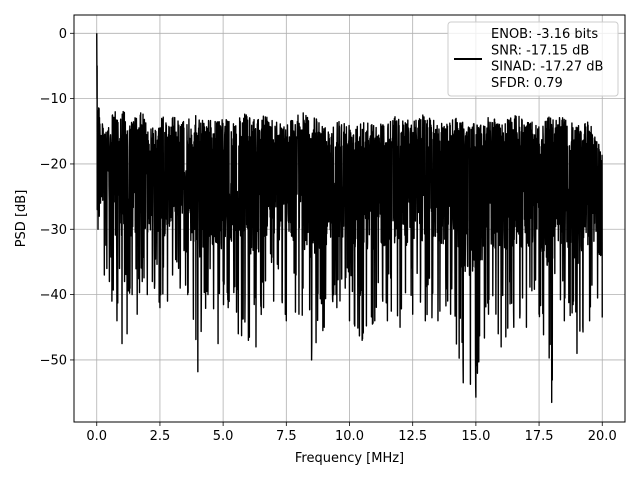  What do you see at coordinates (53, 295) in the screenshot?
I see `y-tick-label: −40` at bounding box center [53, 295].